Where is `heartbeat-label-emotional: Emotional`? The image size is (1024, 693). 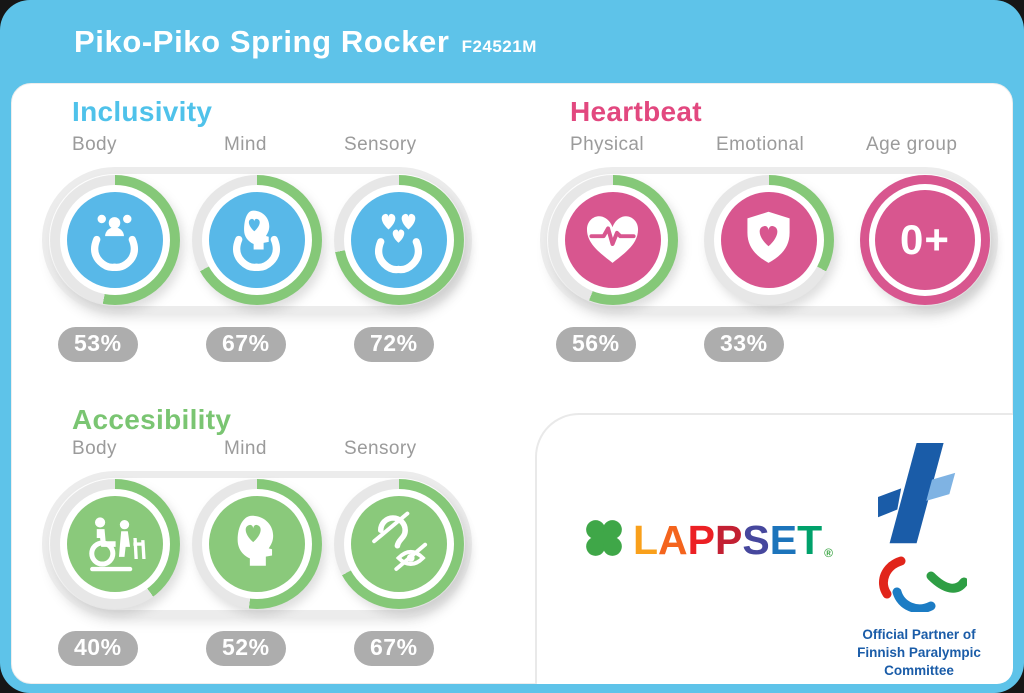 heartbeat-label-emotional: Emotional is located at coordinates (760, 144).